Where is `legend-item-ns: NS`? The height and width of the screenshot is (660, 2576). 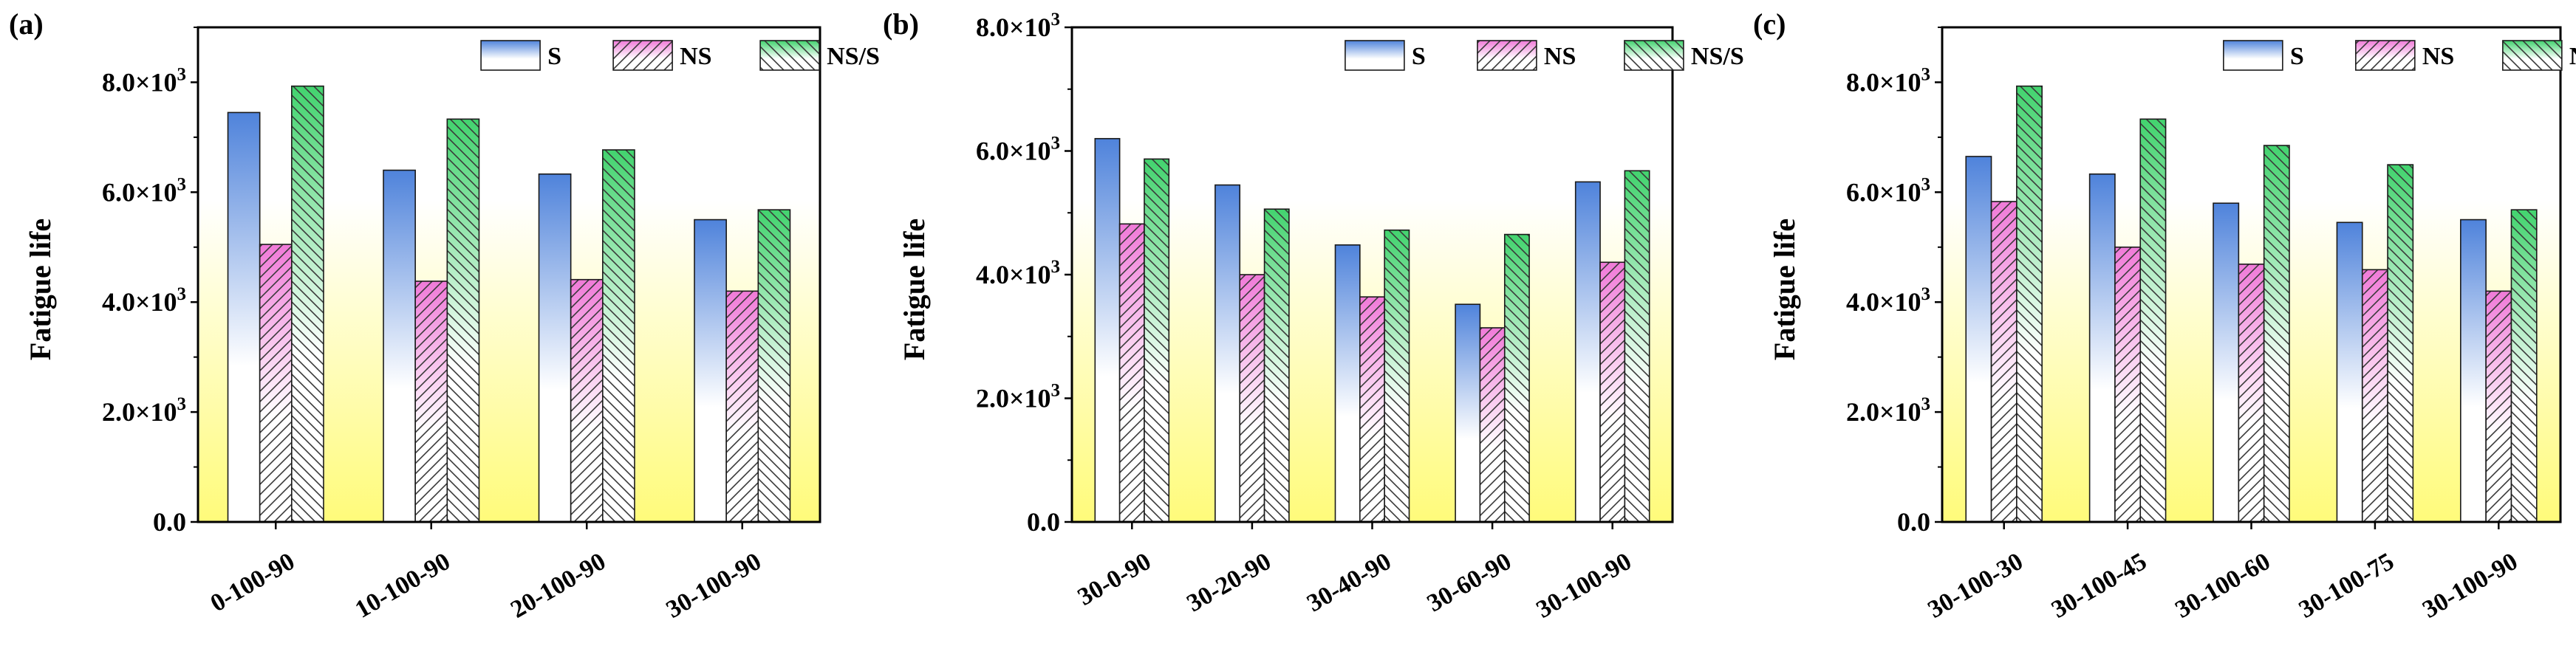
legend-item-ns: NS is located at coordinates (662, 55).